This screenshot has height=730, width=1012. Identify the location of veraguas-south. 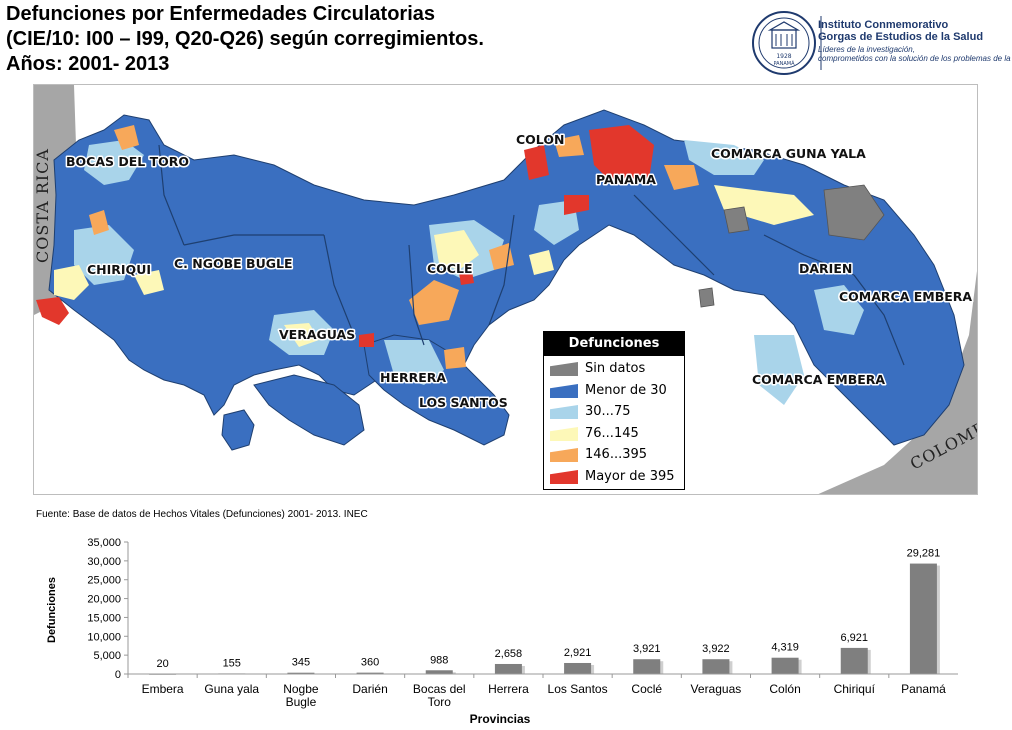
(309, 410).